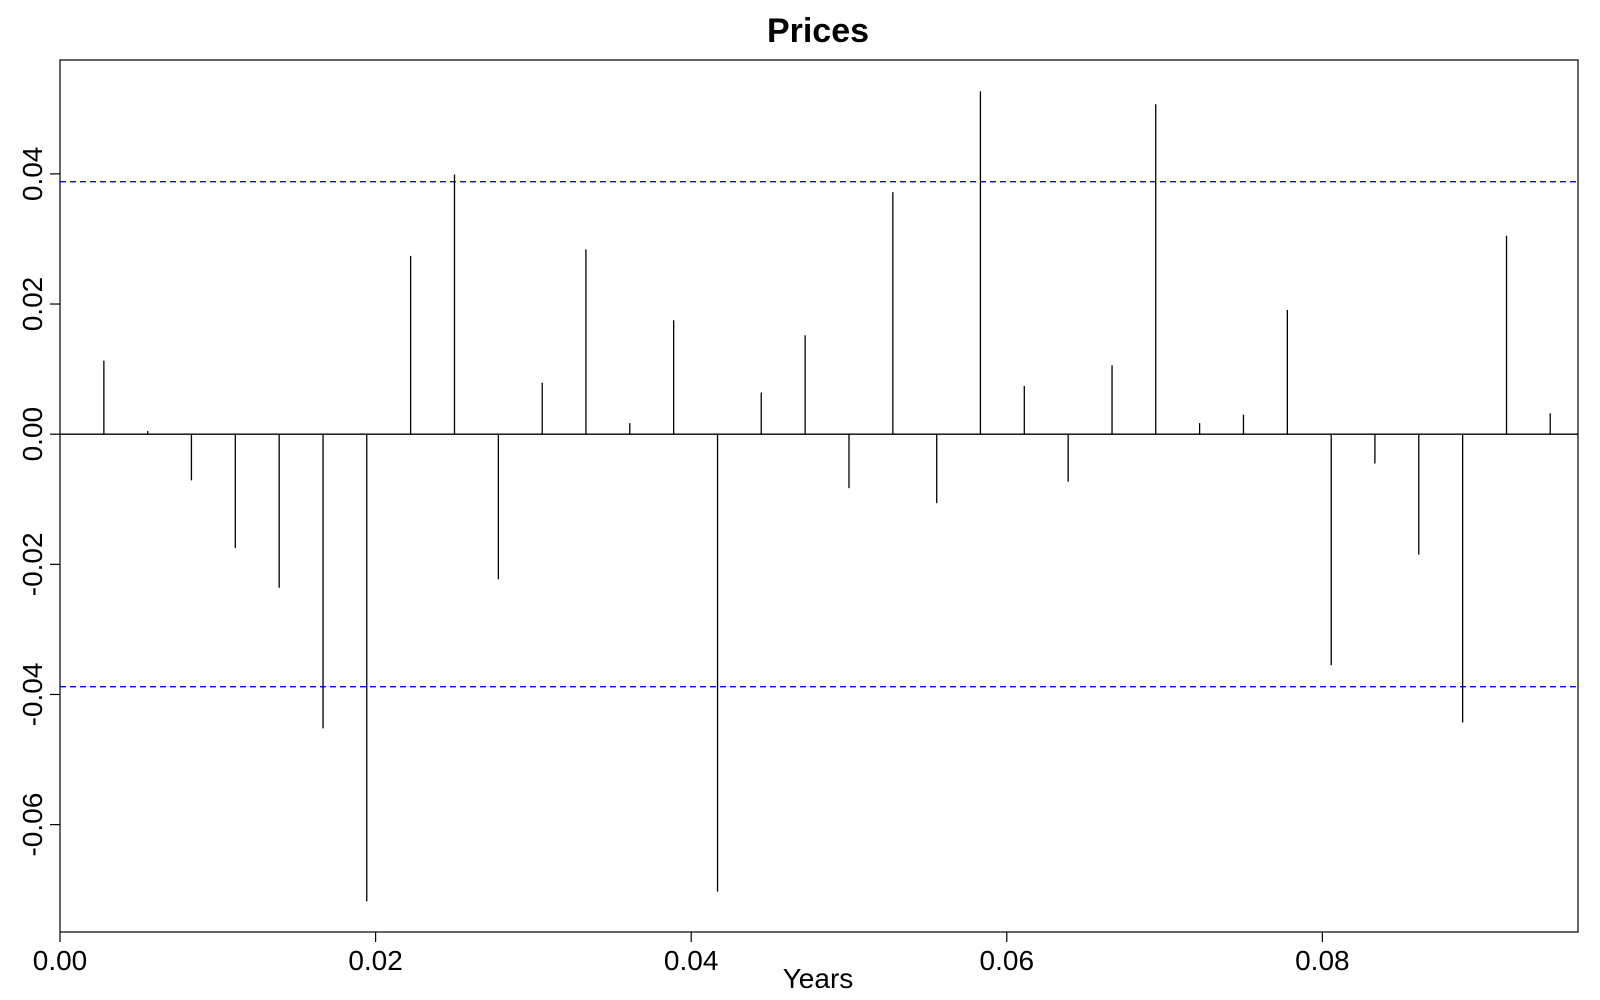  I want to click on x-tick-label-3: 0.06, so click(1007, 960).